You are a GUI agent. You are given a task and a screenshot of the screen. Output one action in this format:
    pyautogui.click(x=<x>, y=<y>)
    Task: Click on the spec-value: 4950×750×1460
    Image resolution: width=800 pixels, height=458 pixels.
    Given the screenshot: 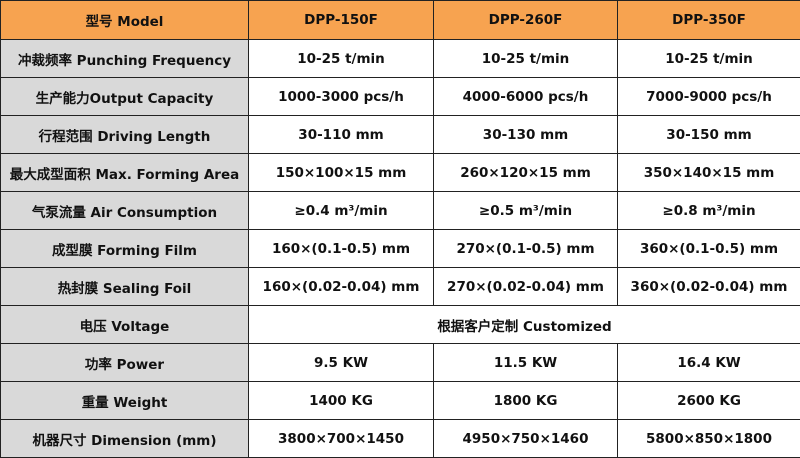 What is the action you would take?
    pyautogui.click(x=526, y=439)
    